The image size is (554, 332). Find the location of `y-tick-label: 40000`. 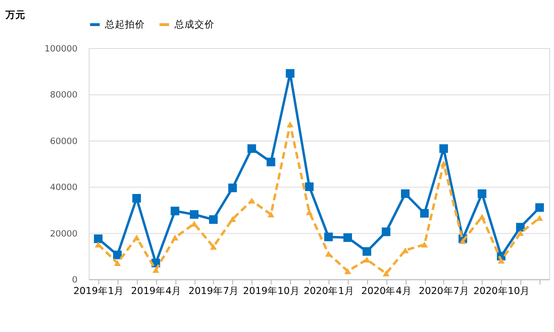

y-tick-label: 40000 is located at coordinates (64, 188).